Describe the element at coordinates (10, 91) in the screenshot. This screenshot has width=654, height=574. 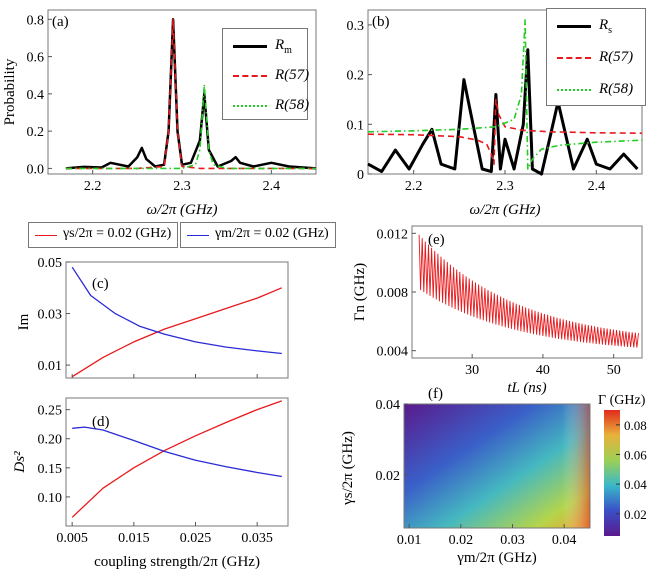
I see `panel-a-ylabel: Probability` at that location.